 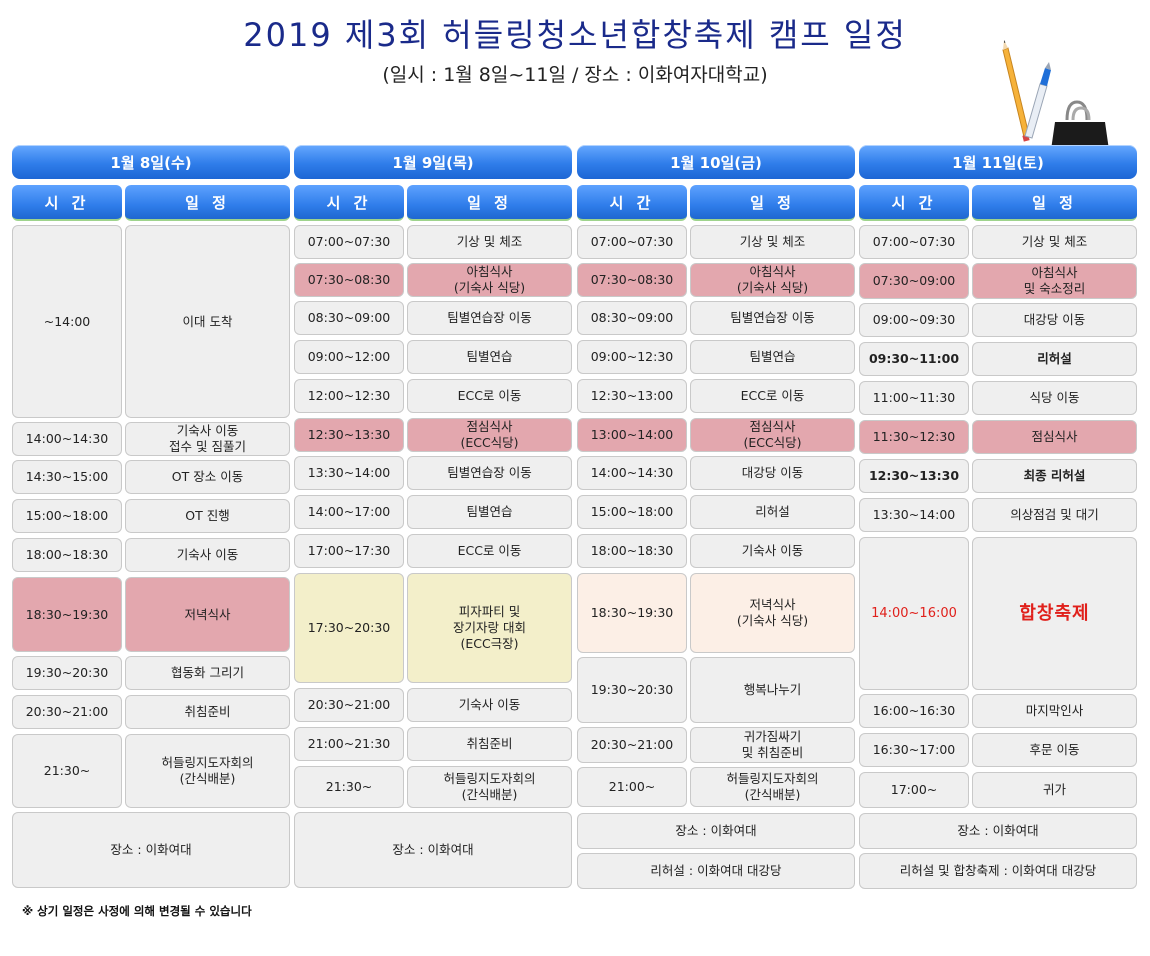 What do you see at coordinates (67, 477) in the screenshot?
I see `time-cell: 14:30~15:00` at bounding box center [67, 477].